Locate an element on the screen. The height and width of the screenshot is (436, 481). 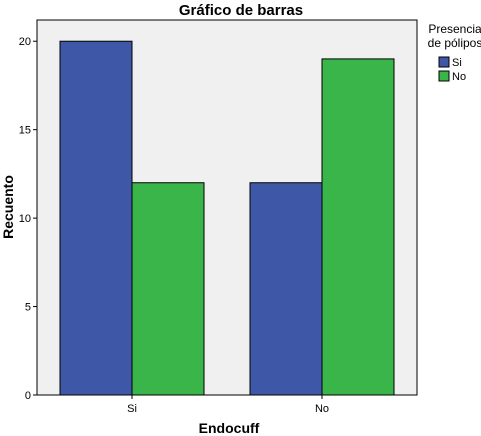
legend-swatch-no is located at coordinates (444, 76).